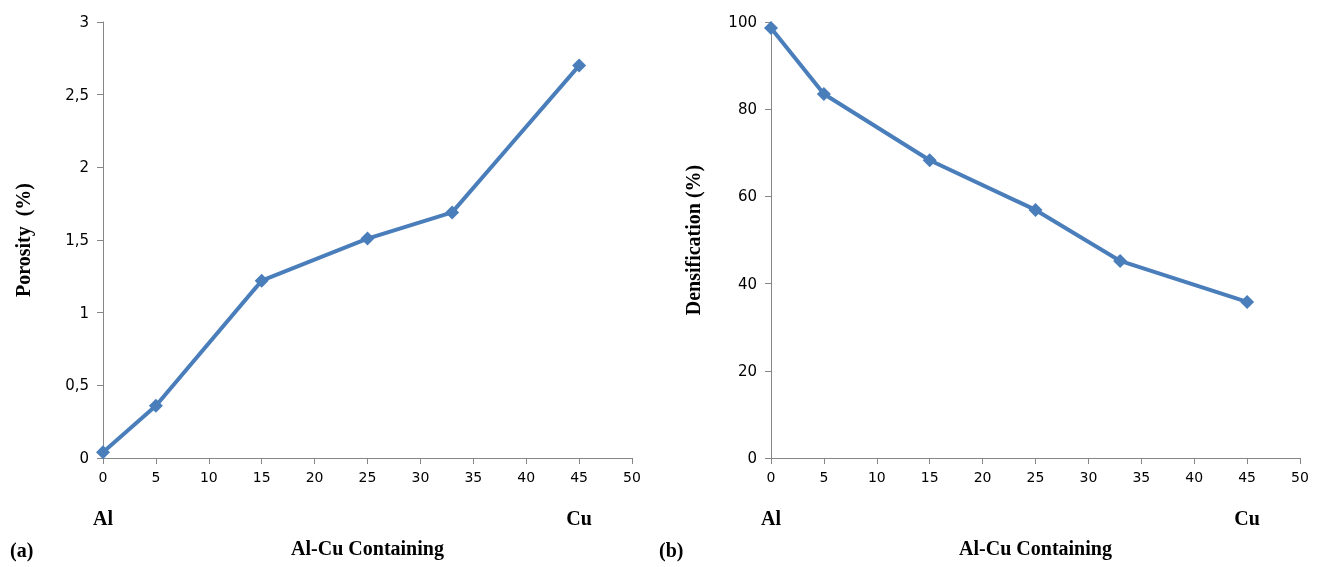  I want to click on y-tick-label: 3, so click(84, 22).